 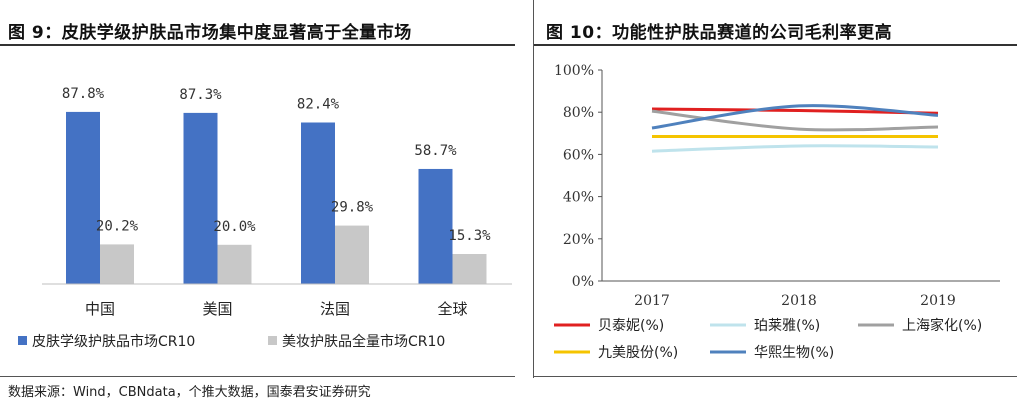 What do you see at coordinates (234, 227) in the screenshot?
I see `bar-value-label: 20.0%` at bounding box center [234, 227].